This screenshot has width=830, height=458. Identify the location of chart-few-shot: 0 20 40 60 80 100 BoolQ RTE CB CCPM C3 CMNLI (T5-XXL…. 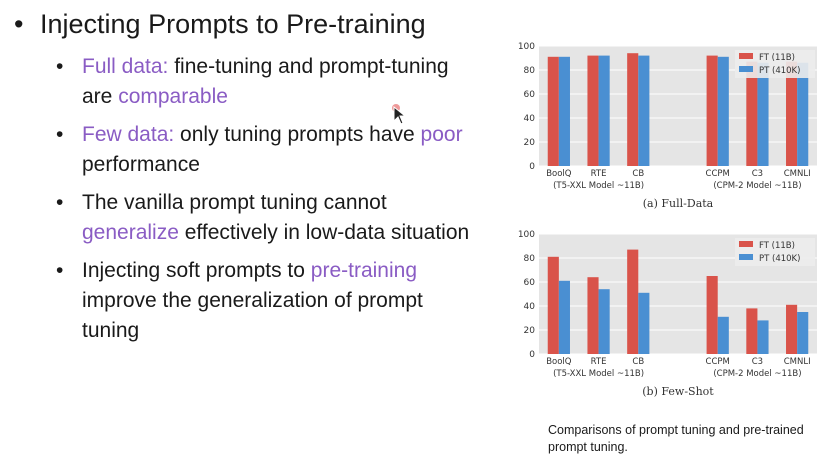
(665, 309).